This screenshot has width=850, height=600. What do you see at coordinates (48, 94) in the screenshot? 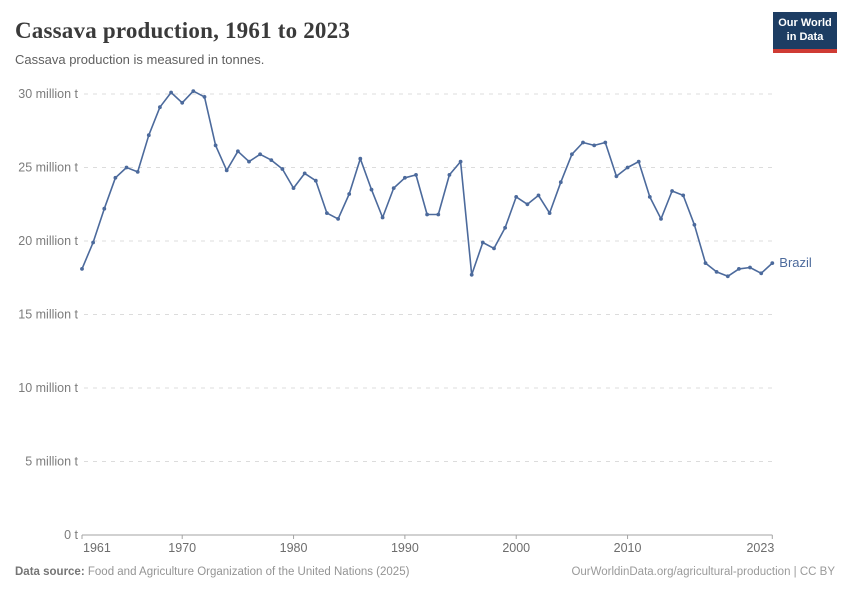
I see `y-axis-tick-label: 30 million t` at bounding box center [48, 94].